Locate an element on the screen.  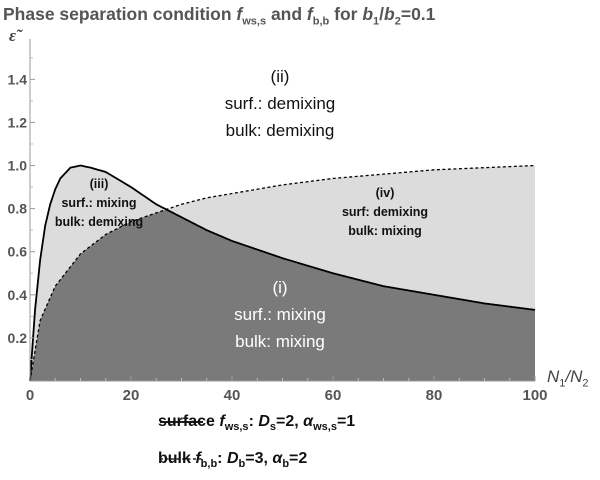
y-tick-label: 0.4 is located at coordinates (18, 295).